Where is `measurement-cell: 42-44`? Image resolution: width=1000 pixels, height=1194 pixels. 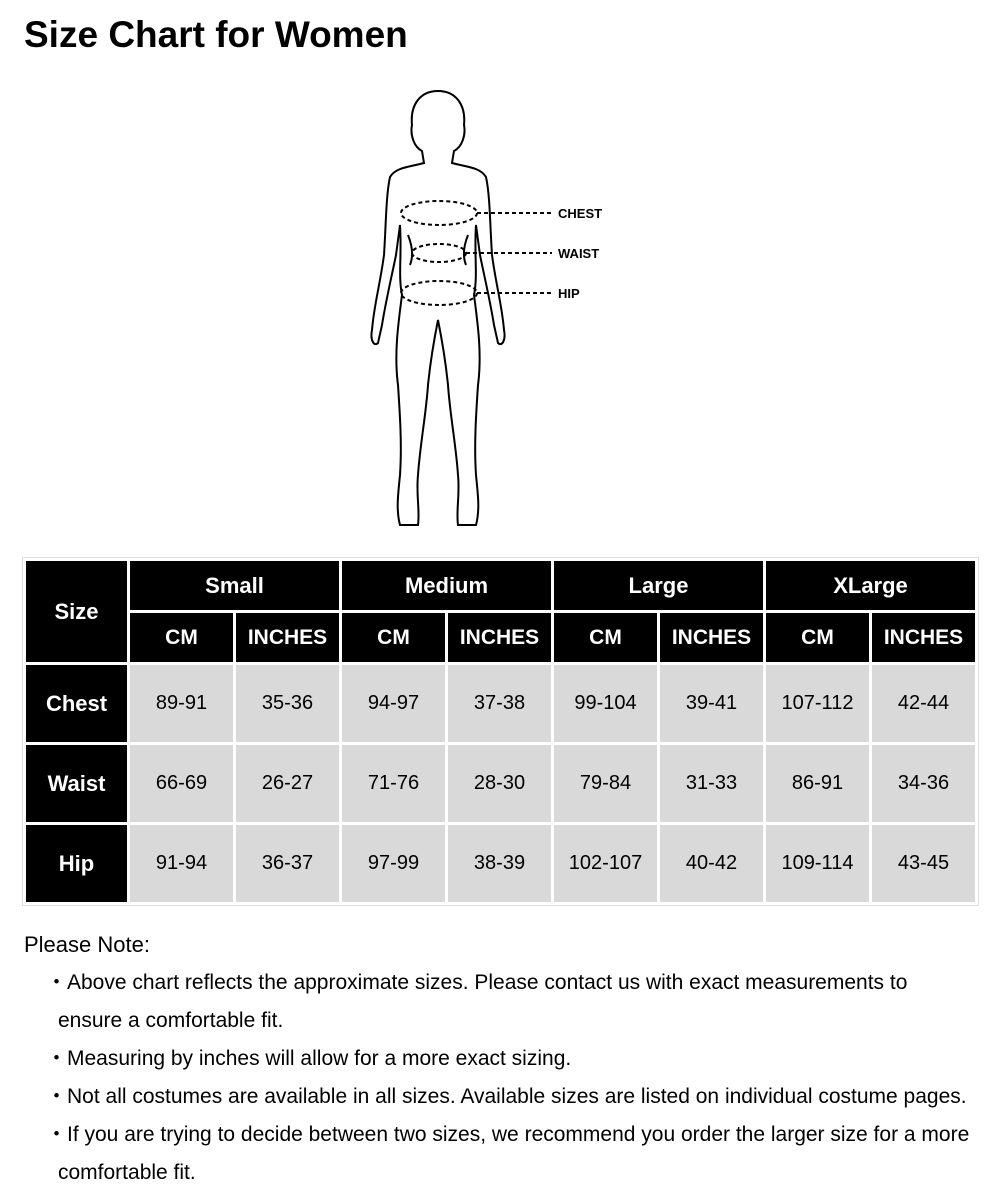 measurement-cell: 42-44 is located at coordinates (923, 703).